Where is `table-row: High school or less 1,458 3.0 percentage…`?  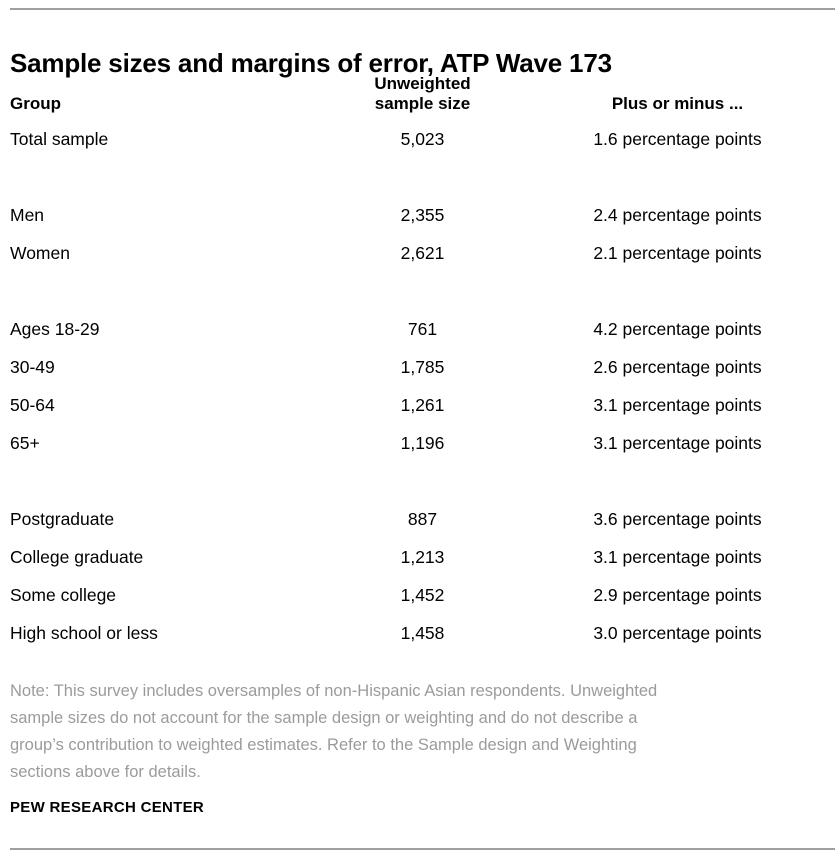
table-row: High school or less 1,458 3.0 percentage… is located at coordinates (420, 633).